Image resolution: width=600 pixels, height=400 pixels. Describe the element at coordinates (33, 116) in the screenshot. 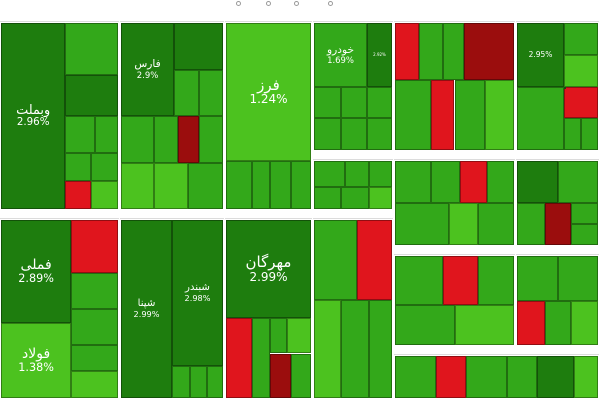

I see `stock-tile: وبملت 2.96%` at that location.